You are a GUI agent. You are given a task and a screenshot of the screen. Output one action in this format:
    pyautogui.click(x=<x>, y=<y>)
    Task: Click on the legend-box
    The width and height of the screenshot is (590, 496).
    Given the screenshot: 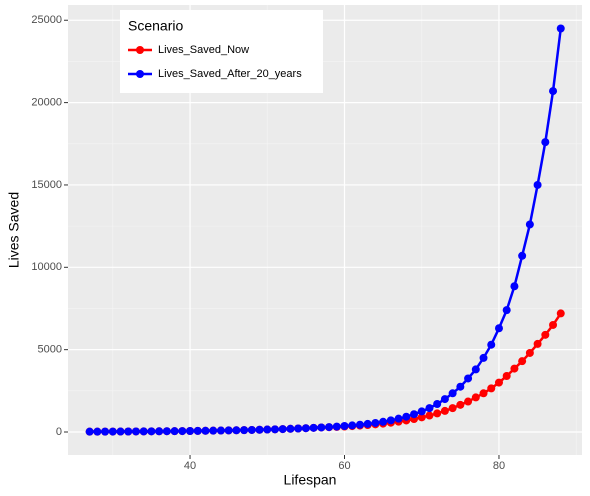 What is the action you would take?
    pyautogui.click(x=221, y=51)
    